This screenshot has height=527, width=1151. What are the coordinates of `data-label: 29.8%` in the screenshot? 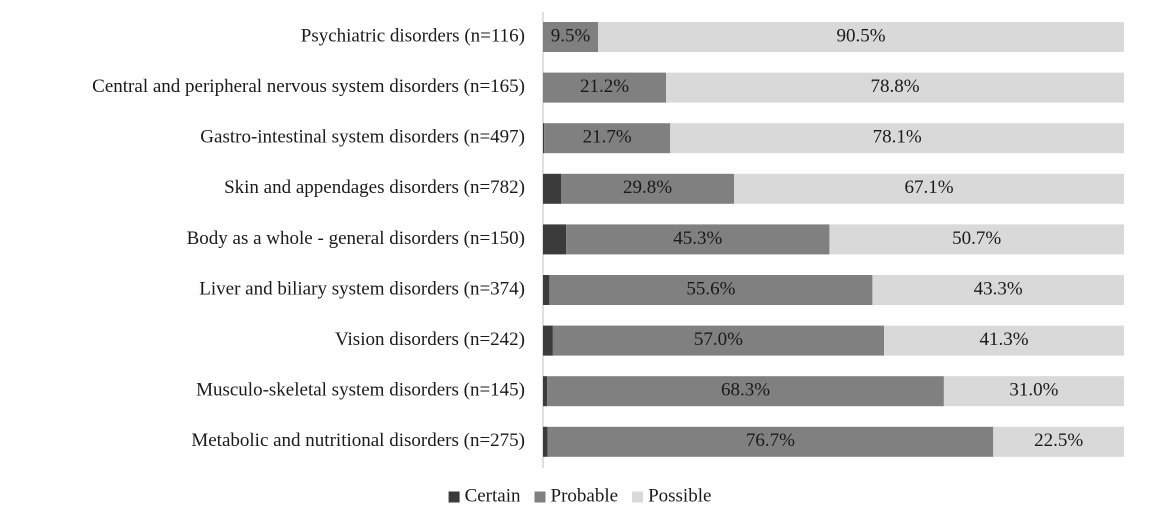 It's located at (647, 187).